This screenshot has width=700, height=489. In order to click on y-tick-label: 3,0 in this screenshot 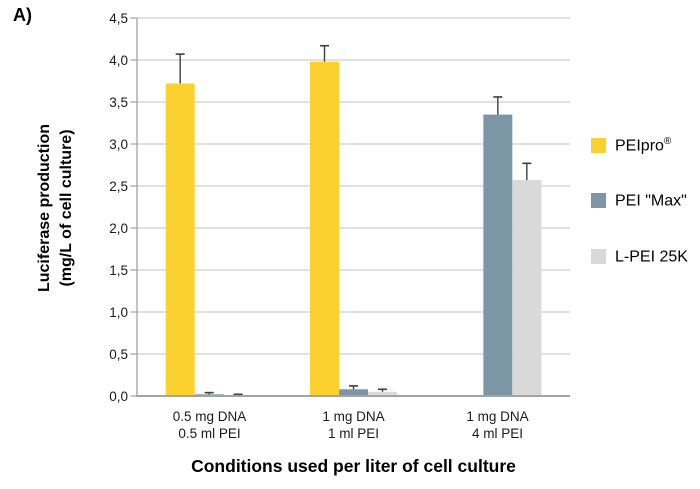, I will do `click(118, 144)`.